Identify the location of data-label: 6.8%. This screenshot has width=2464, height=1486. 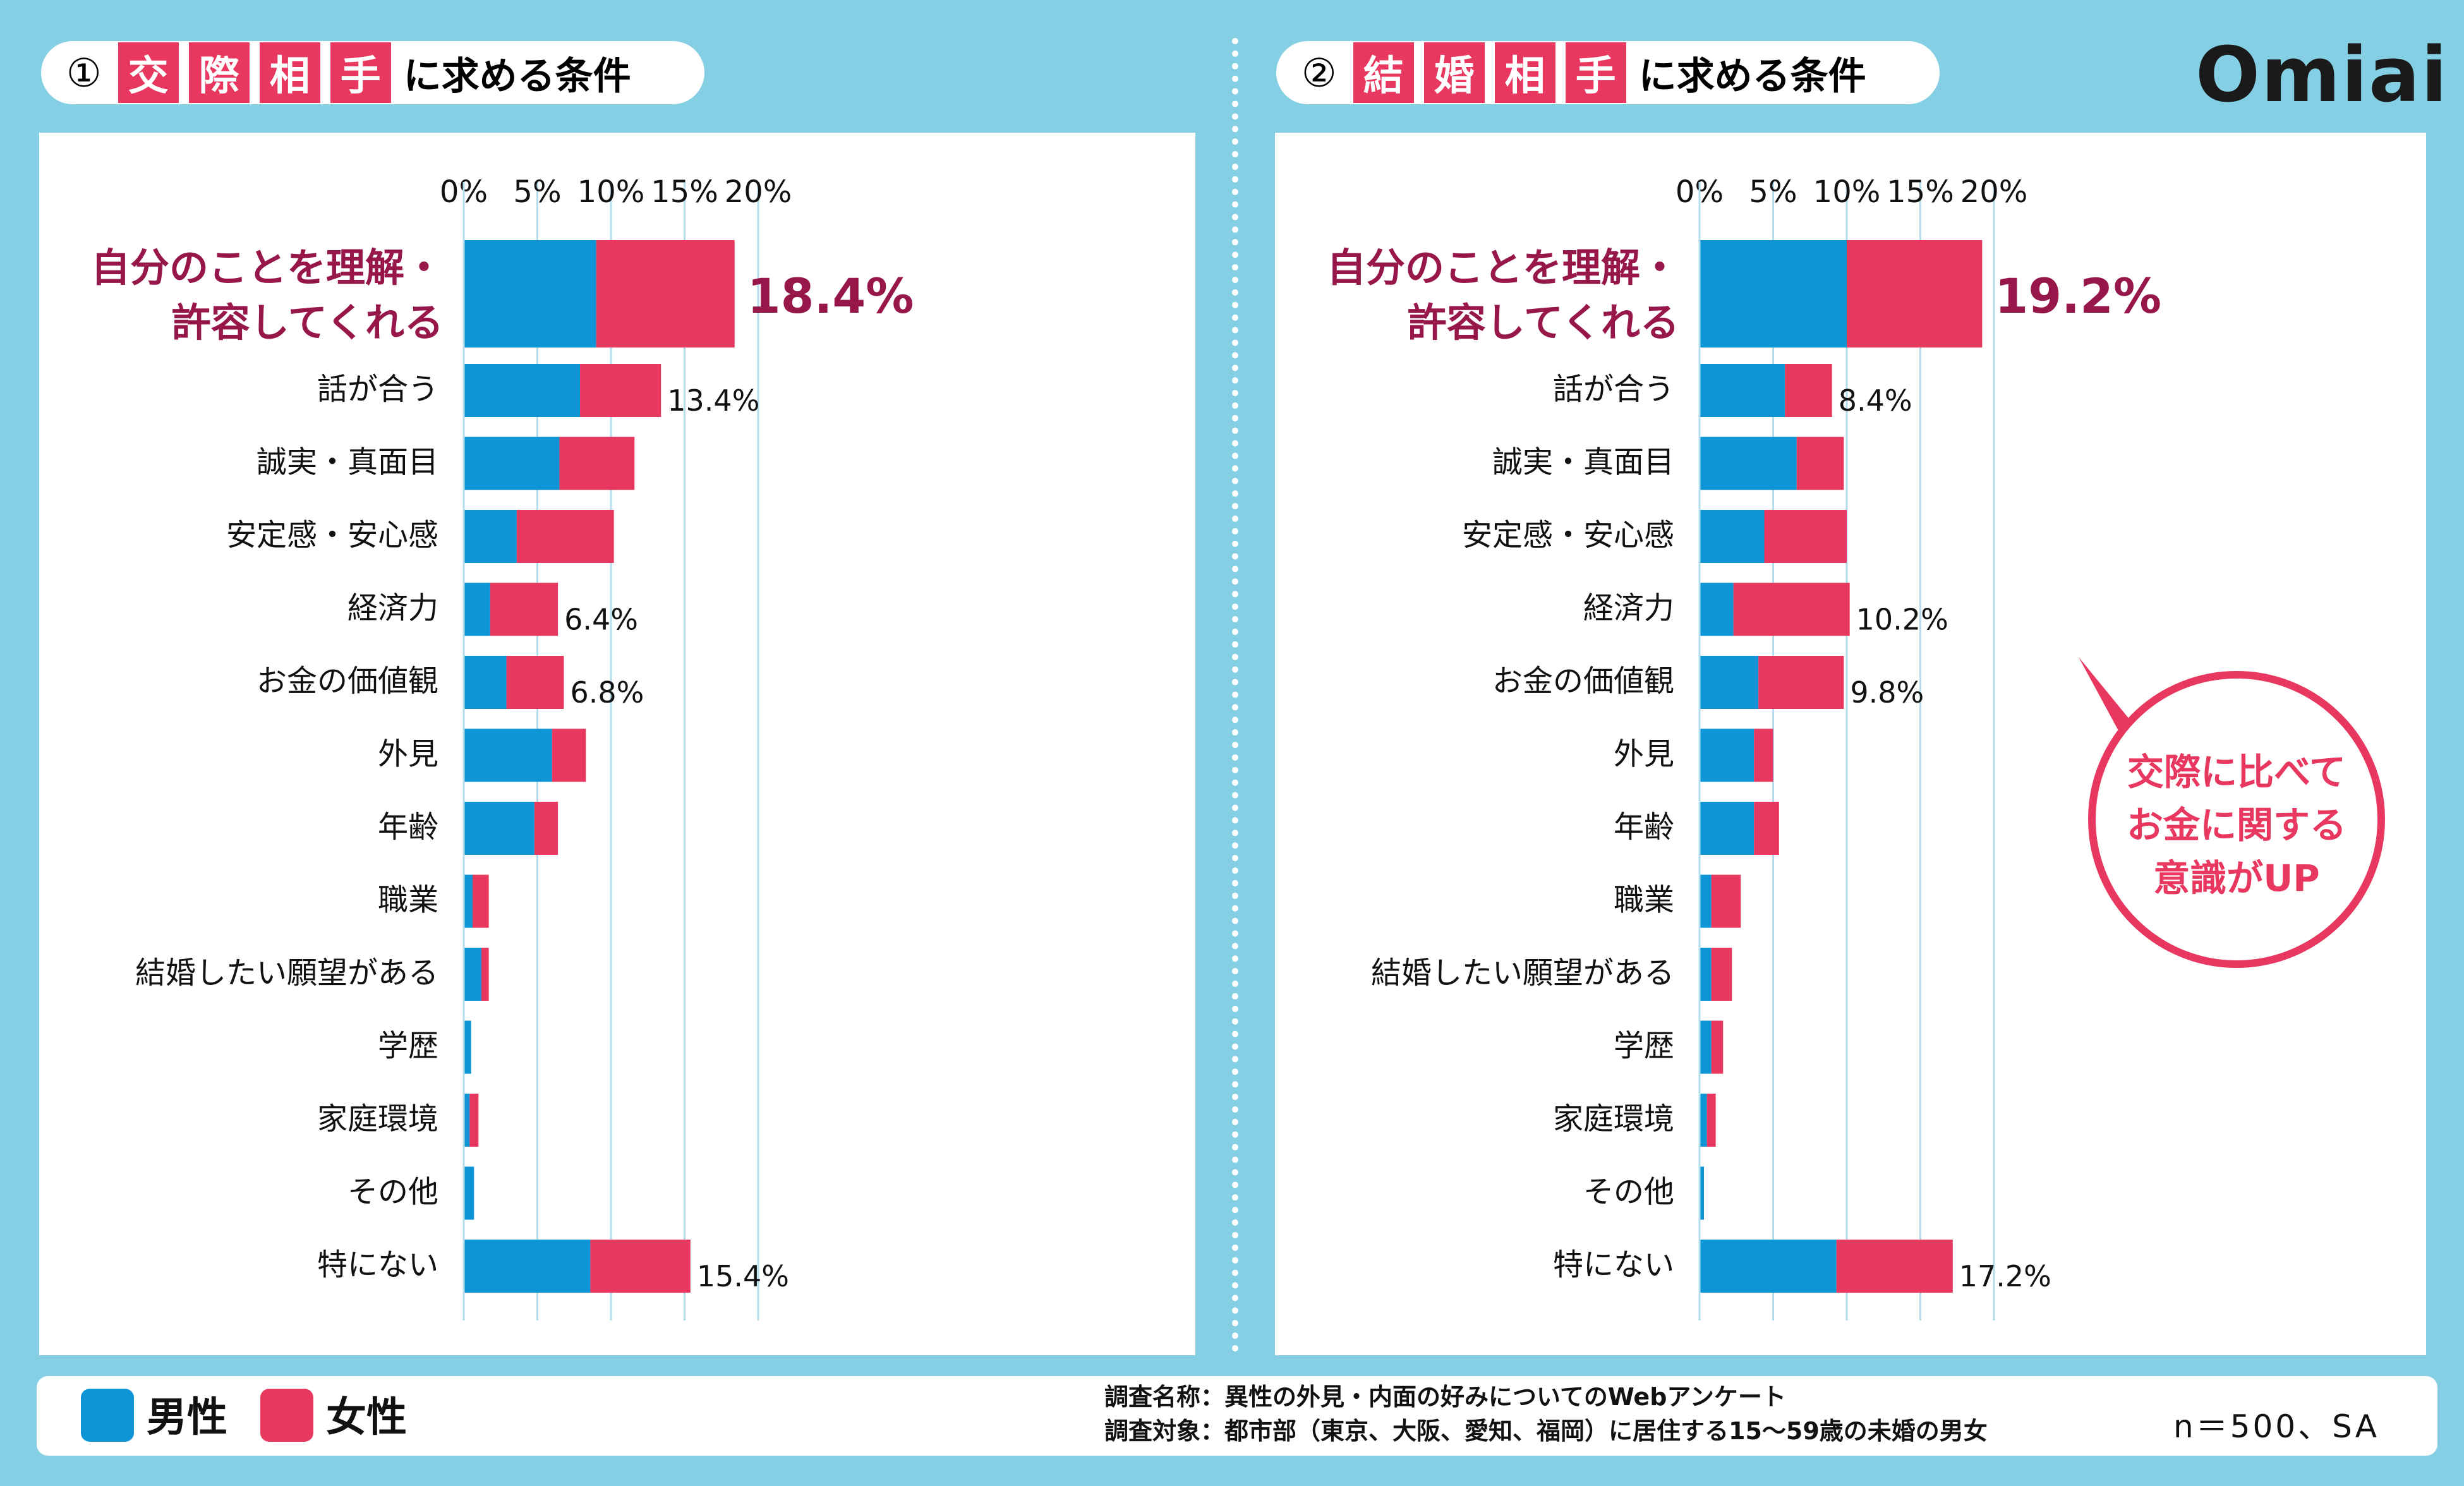
(607, 693).